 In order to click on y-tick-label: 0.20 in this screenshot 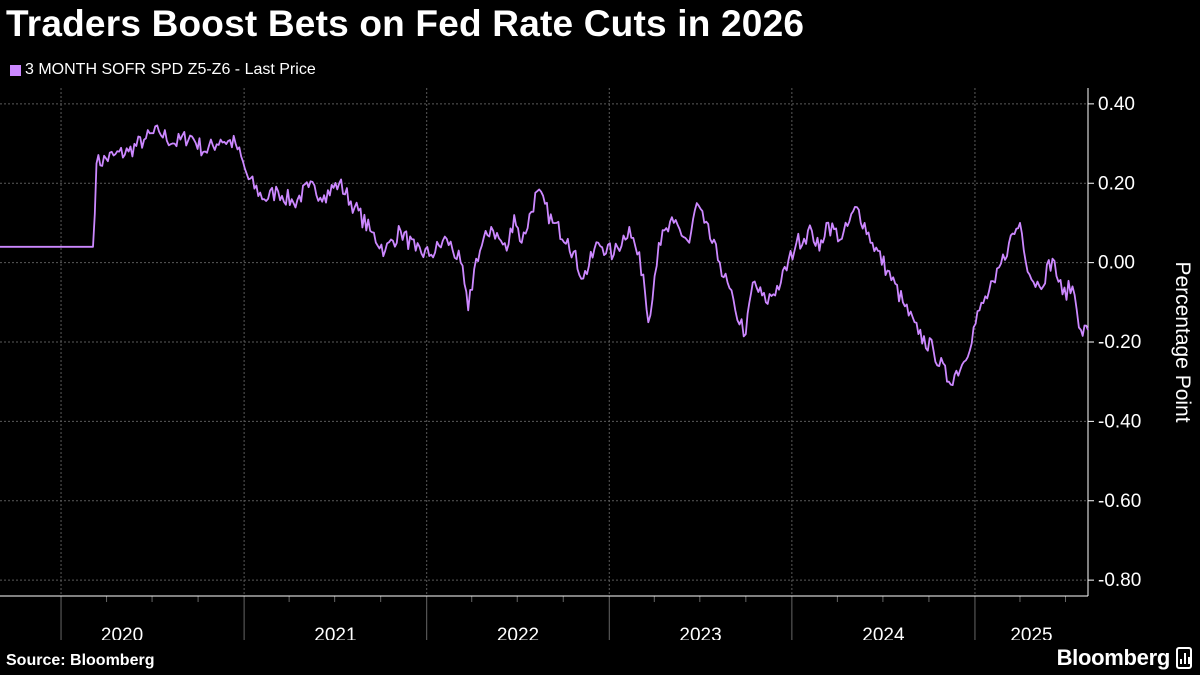, I will do `click(1116, 183)`.